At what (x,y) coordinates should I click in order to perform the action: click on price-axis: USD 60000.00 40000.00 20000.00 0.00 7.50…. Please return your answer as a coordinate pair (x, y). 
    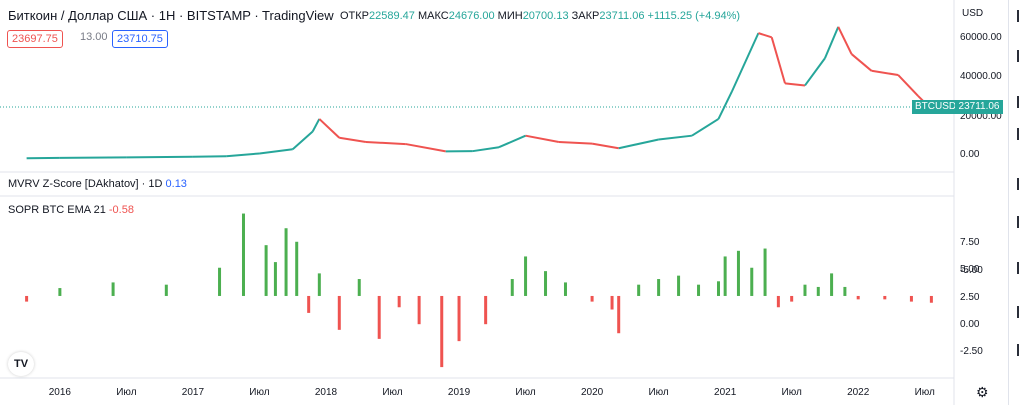
    Looking at the image, I should click on (979, 202).